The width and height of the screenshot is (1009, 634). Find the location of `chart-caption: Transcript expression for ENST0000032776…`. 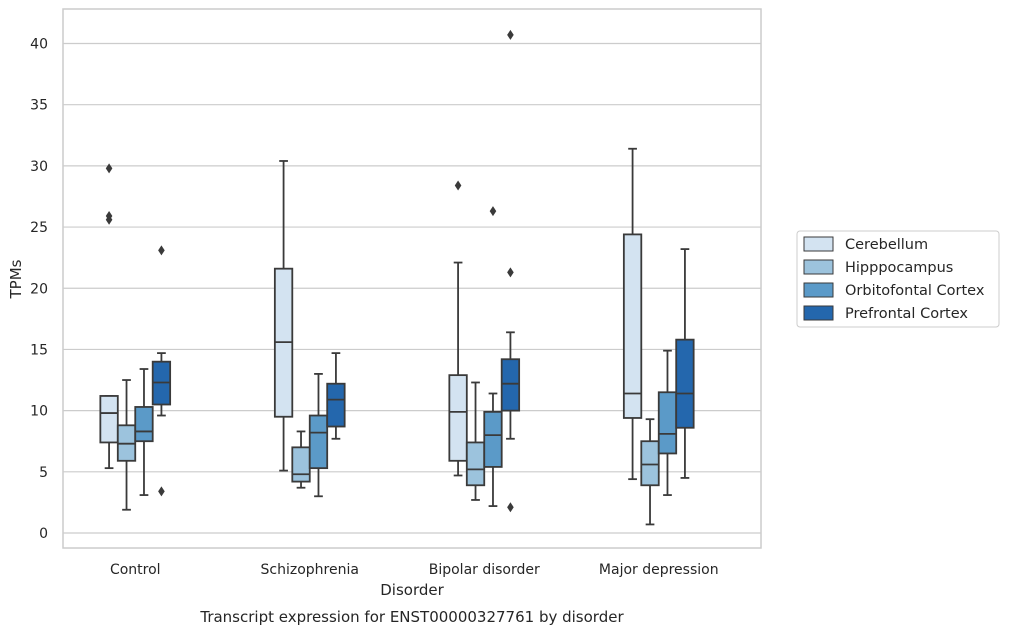

chart-caption: Transcript expression for ENST0000032776… is located at coordinates (411, 617).